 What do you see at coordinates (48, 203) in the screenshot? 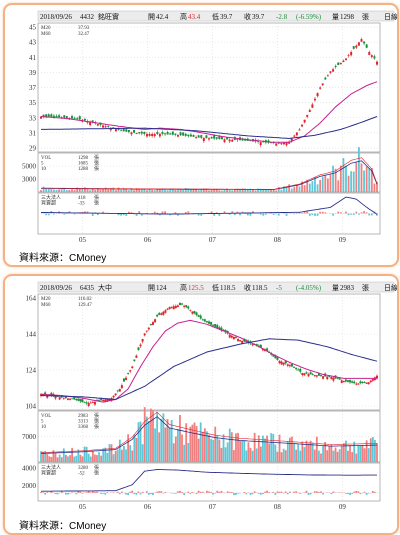
I see `inst-legend-label: 買賣超` at bounding box center [48, 203].